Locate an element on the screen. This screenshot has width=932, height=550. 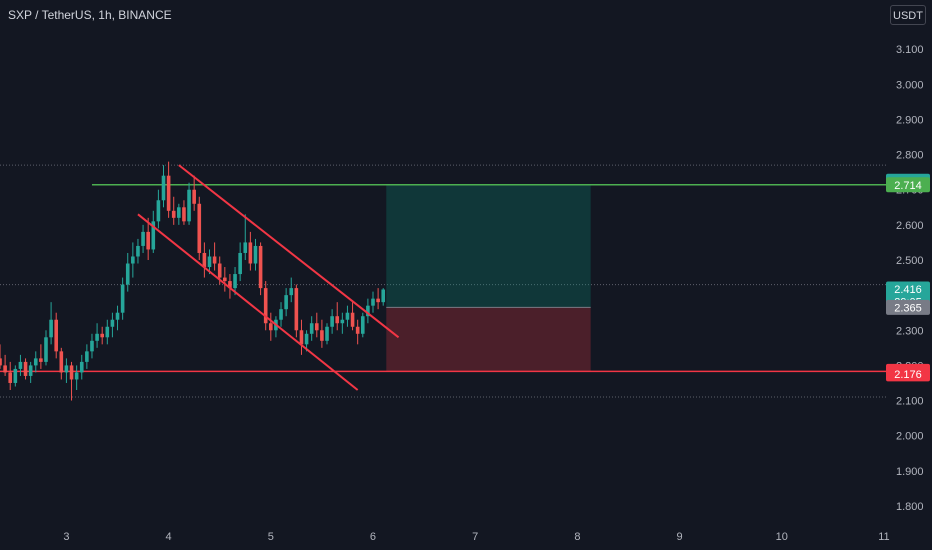
stop-zone is located at coordinates (488, 339).